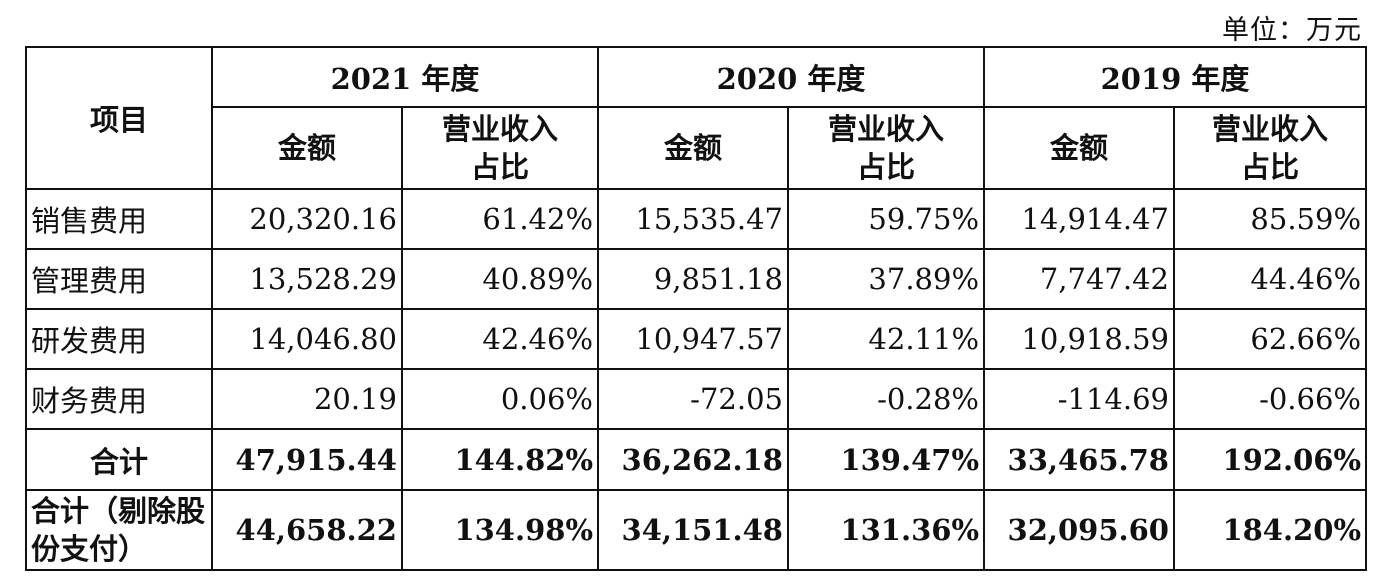 Image resolution: width=1380 pixels, height=580 pixels. I want to click on cell-amount: 34,151.48, so click(693, 530).